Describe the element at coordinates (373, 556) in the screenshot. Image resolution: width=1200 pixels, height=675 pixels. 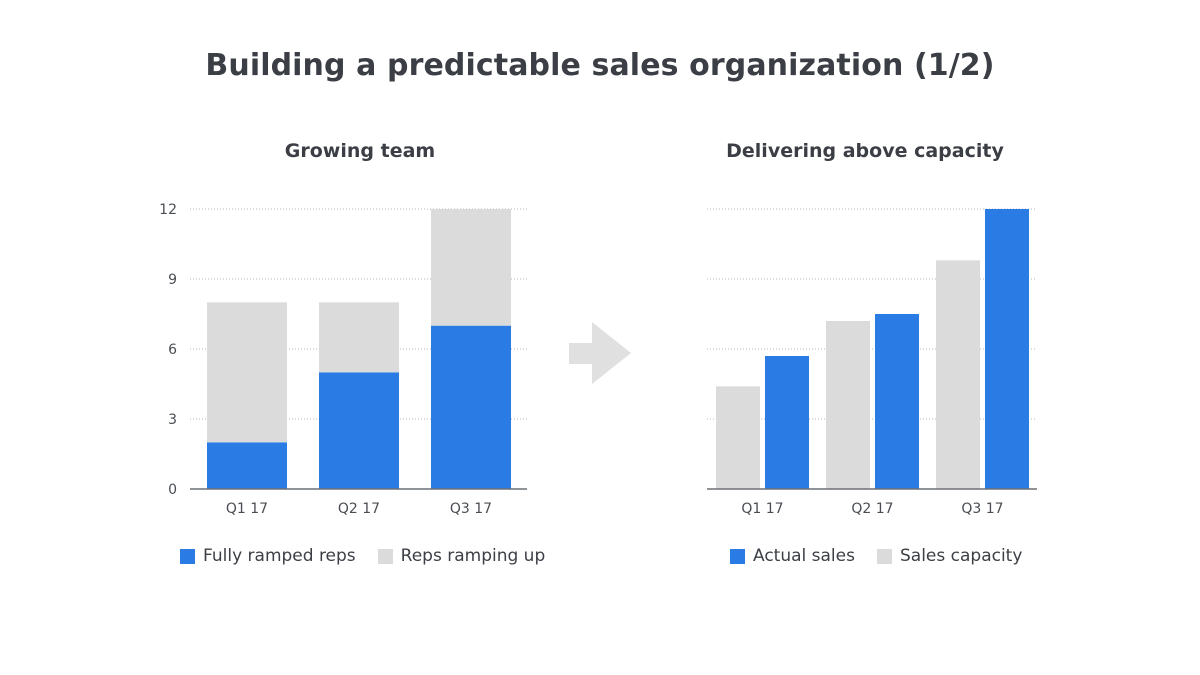
I see `left-legend: Fully ramped reps Reps ramping up` at that location.